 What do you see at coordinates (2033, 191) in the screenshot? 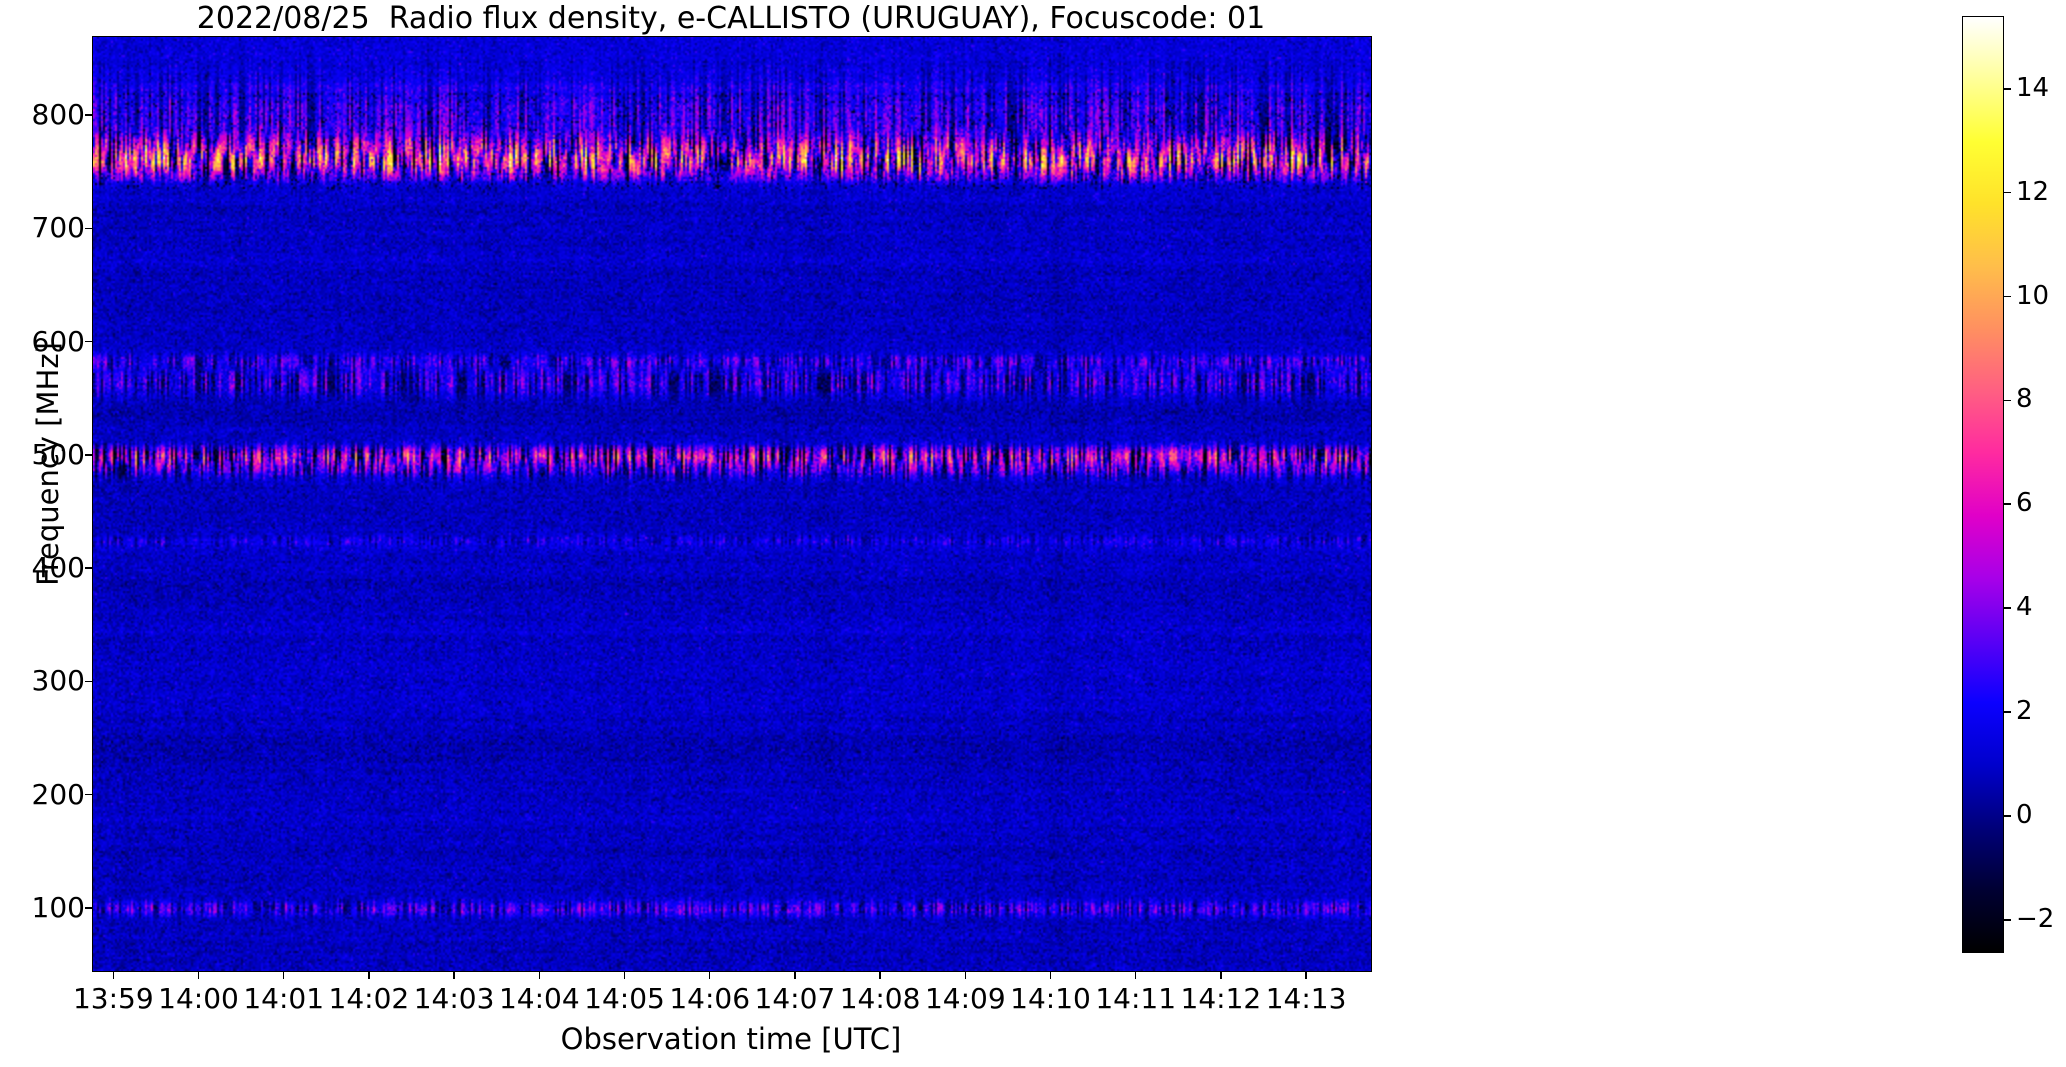
I see `colorbar-tick-label: 12` at bounding box center [2033, 191].